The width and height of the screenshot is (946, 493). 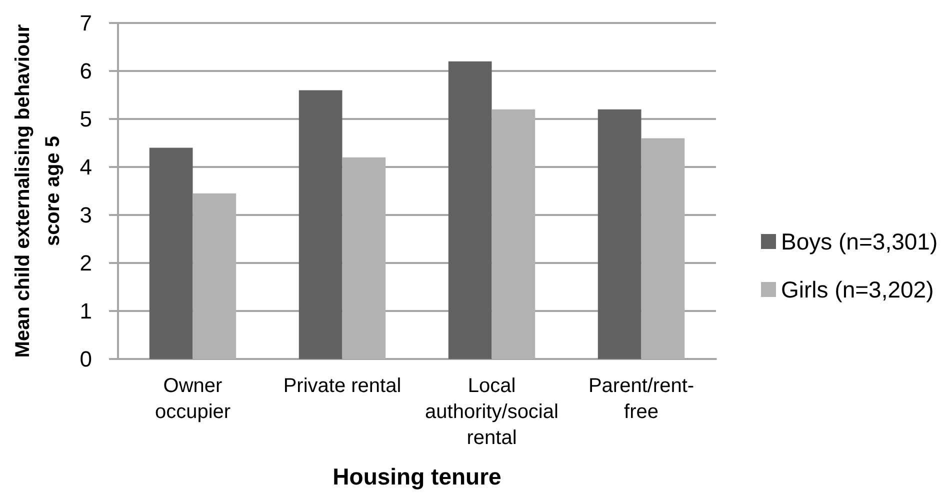 I want to click on x-tick-label: Local authority/social rental, so click(x=491, y=412).